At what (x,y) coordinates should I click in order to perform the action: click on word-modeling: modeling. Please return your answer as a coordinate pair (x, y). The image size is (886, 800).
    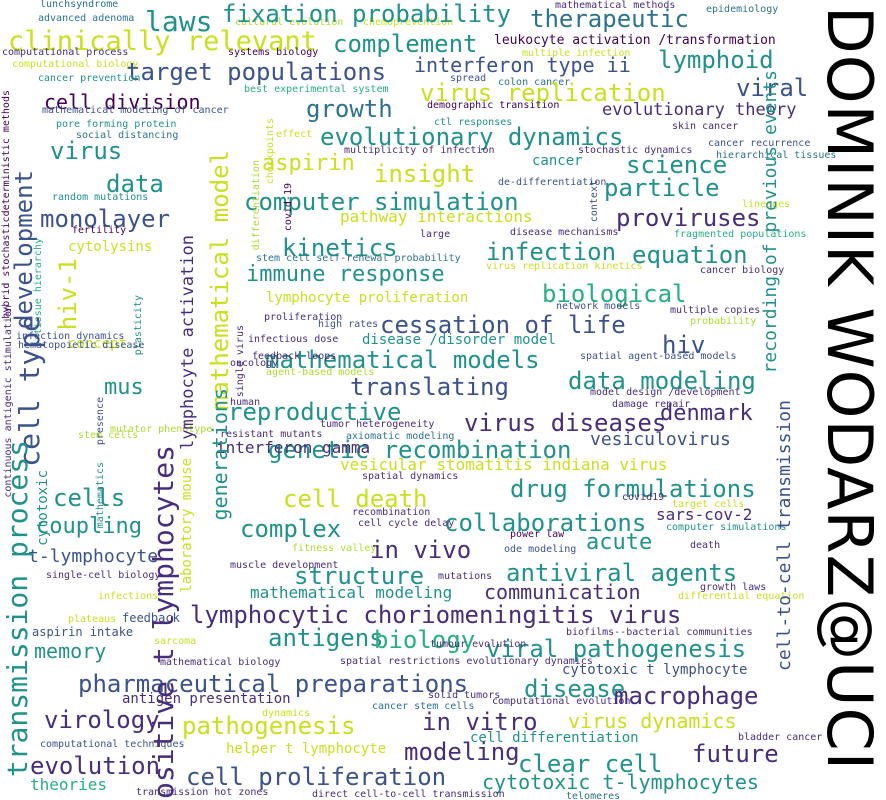
    Looking at the image, I should click on (462, 752).